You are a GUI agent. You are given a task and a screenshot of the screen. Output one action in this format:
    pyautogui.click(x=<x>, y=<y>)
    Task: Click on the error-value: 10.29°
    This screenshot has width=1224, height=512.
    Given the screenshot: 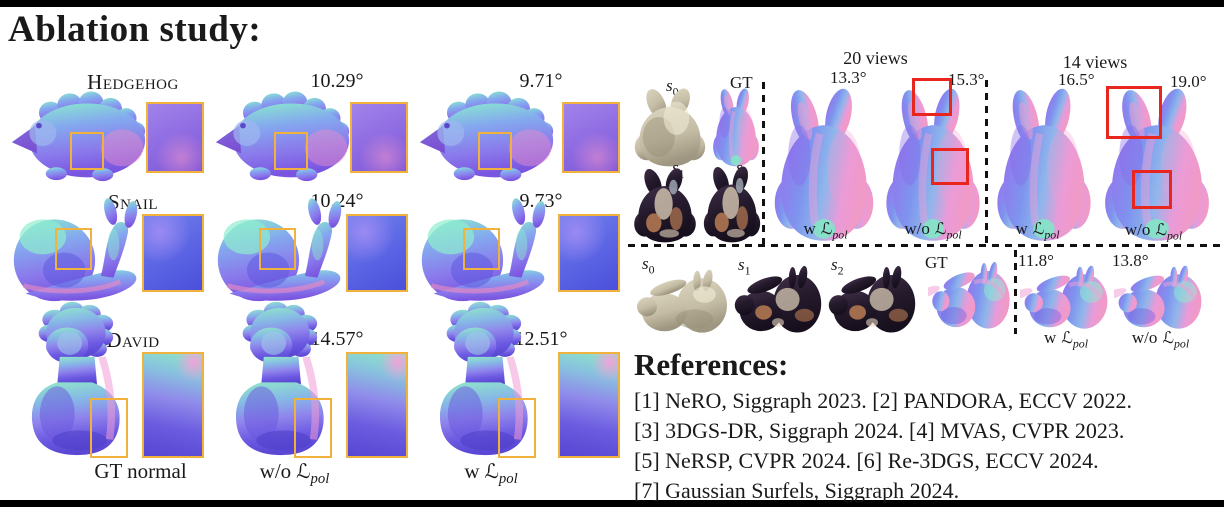 What is the action you would take?
    pyautogui.click(x=337, y=81)
    